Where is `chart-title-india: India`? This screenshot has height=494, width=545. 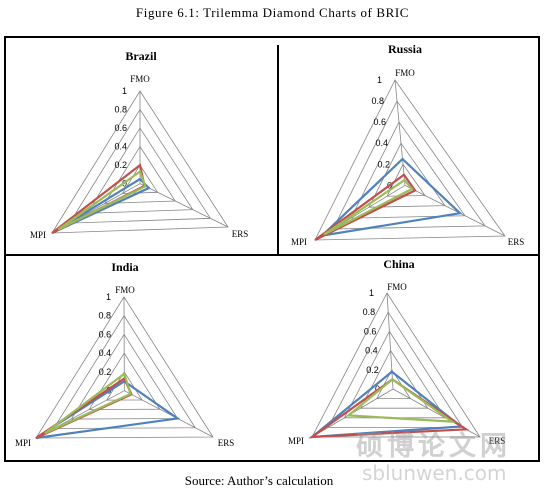
chart-title-india: India is located at coordinates (124, 267).